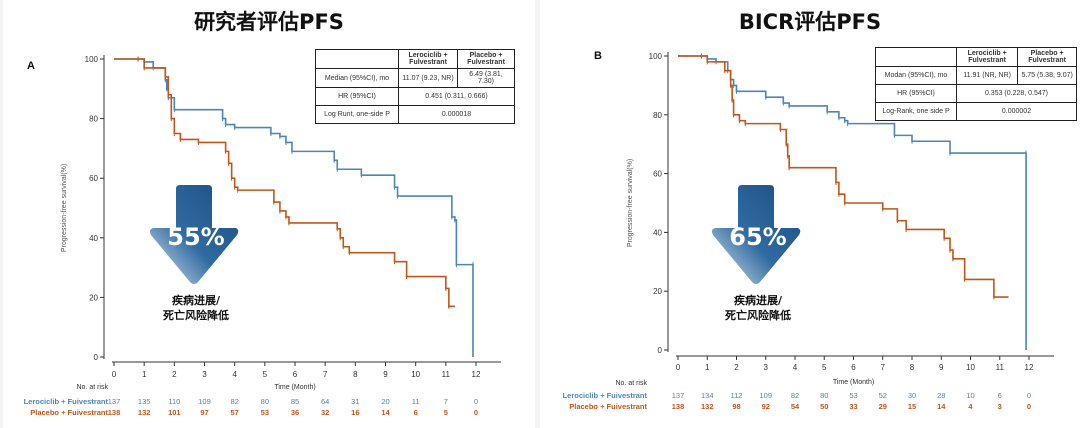 The image size is (1080, 428). What do you see at coordinates (31, 66) in the screenshot?
I see `panel-letter: A` at bounding box center [31, 66].